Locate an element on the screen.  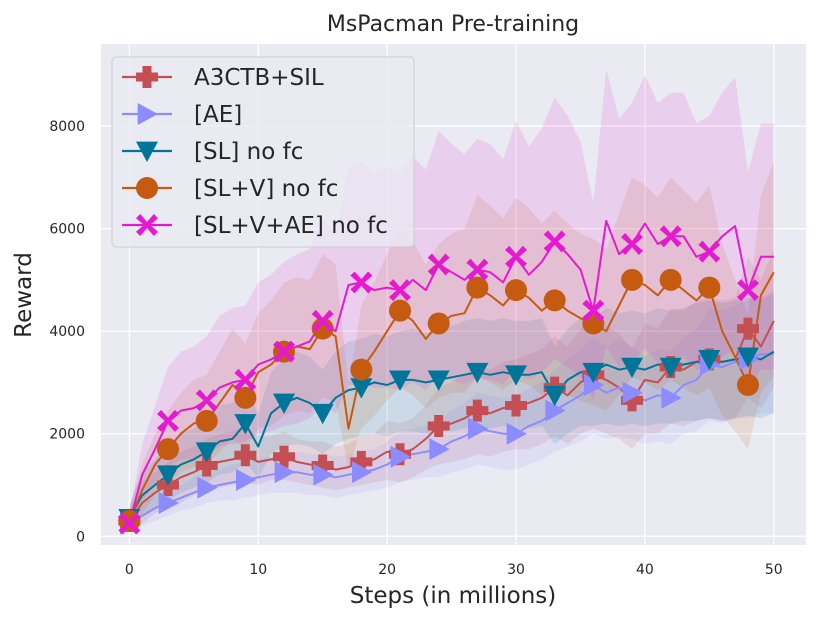
legend-label: A3CTB+SIL is located at coordinates (259, 78).